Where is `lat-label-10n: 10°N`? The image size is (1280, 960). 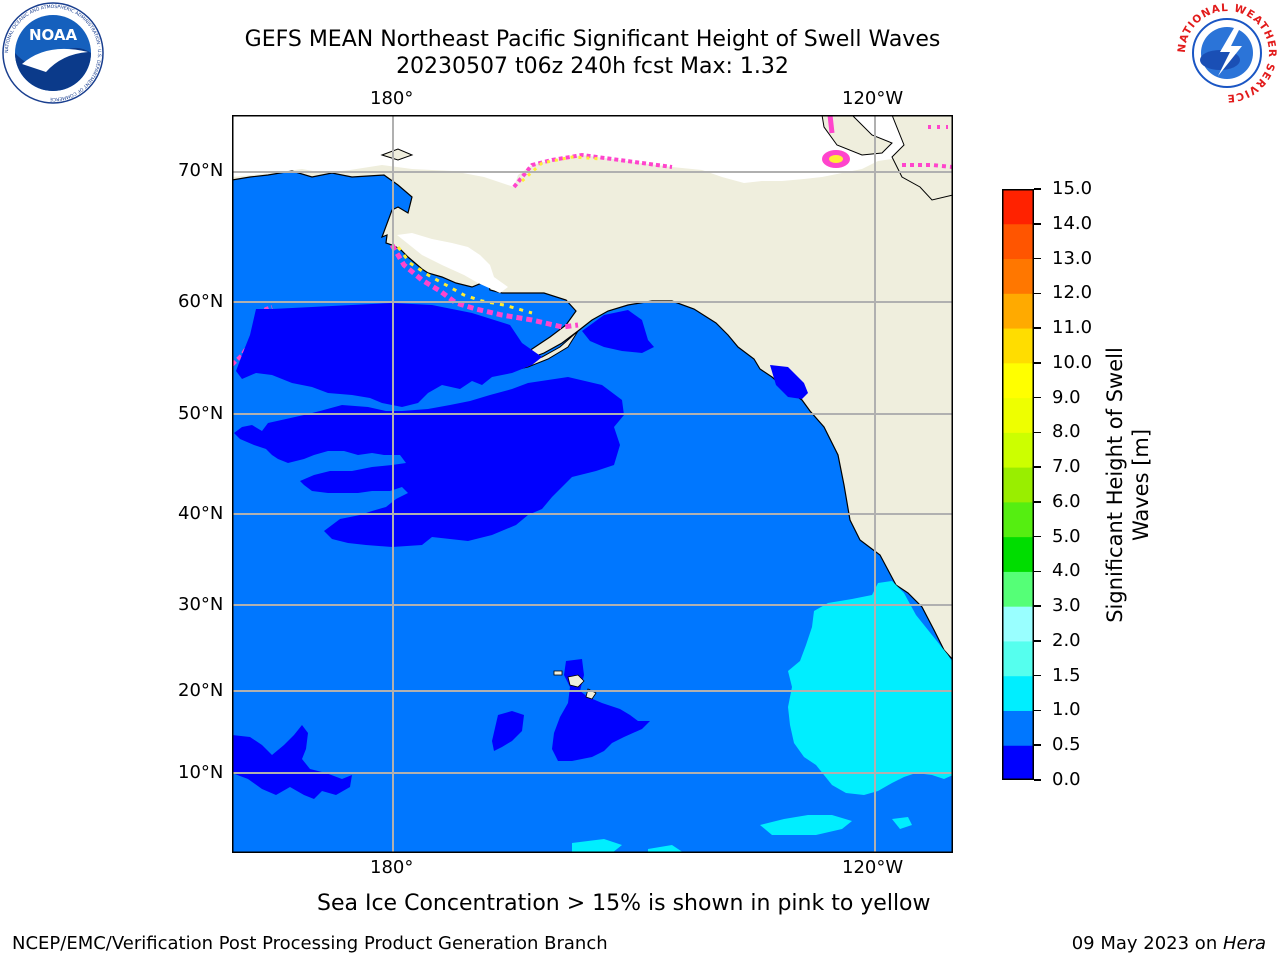 lat-label-10n: 10°N is located at coordinates (201, 772).